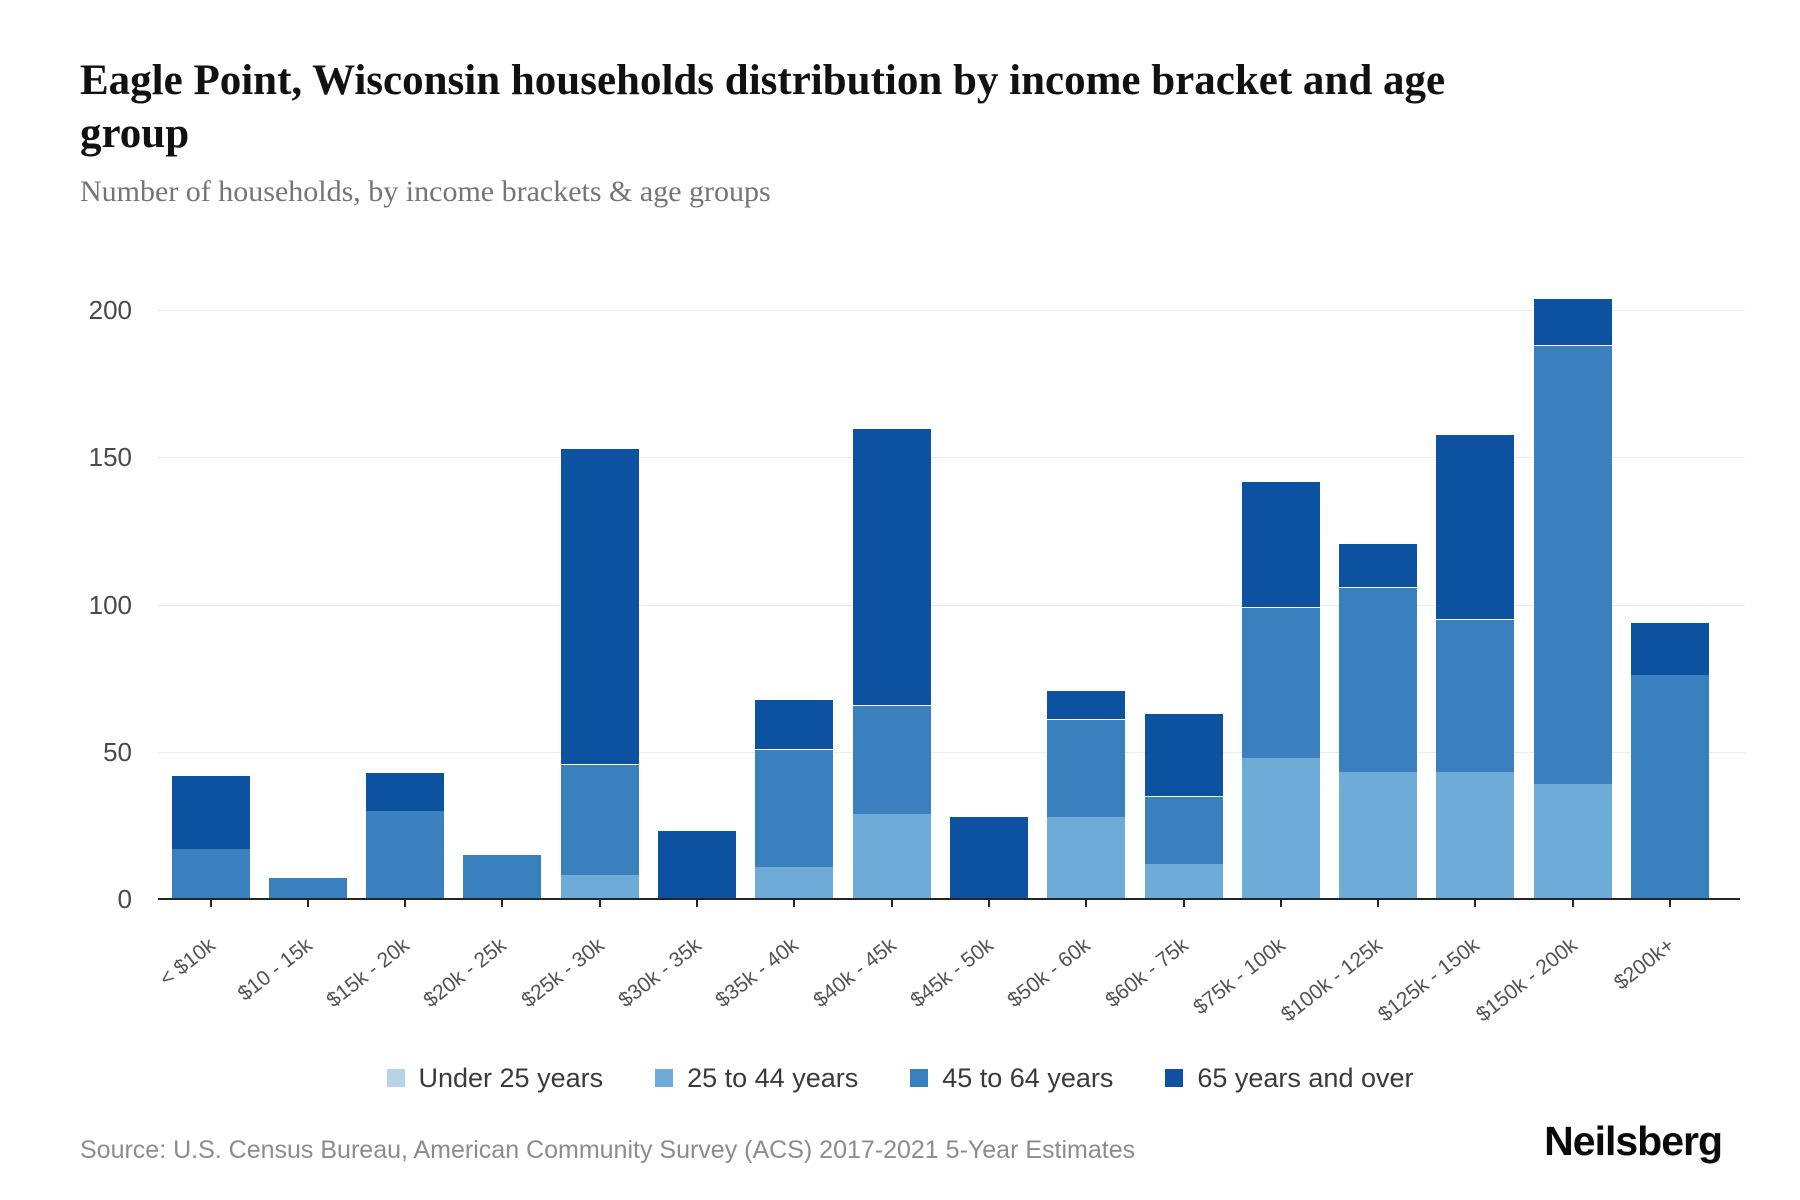 This screenshot has height=1200, width=1800. Describe the element at coordinates (511, 1077) in the screenshot. I see `legend-label: Under 25 years` at that location.